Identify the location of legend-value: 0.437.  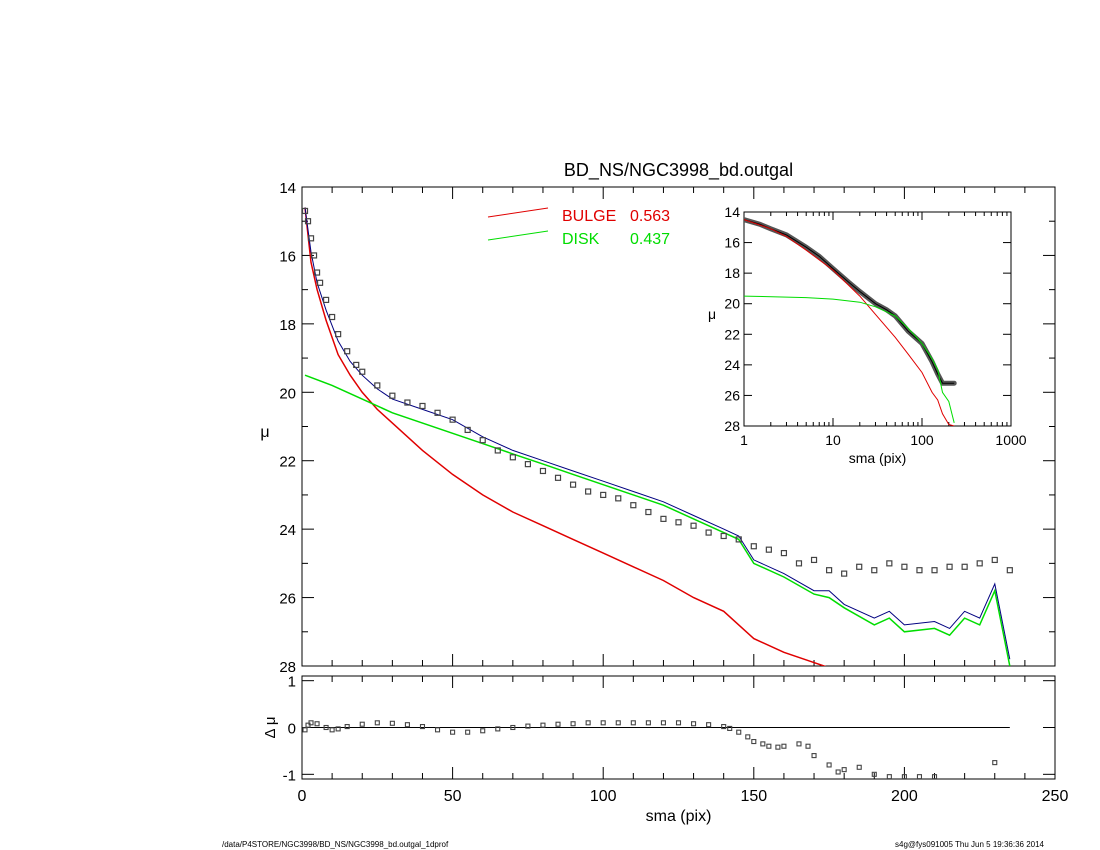
(650, 239).